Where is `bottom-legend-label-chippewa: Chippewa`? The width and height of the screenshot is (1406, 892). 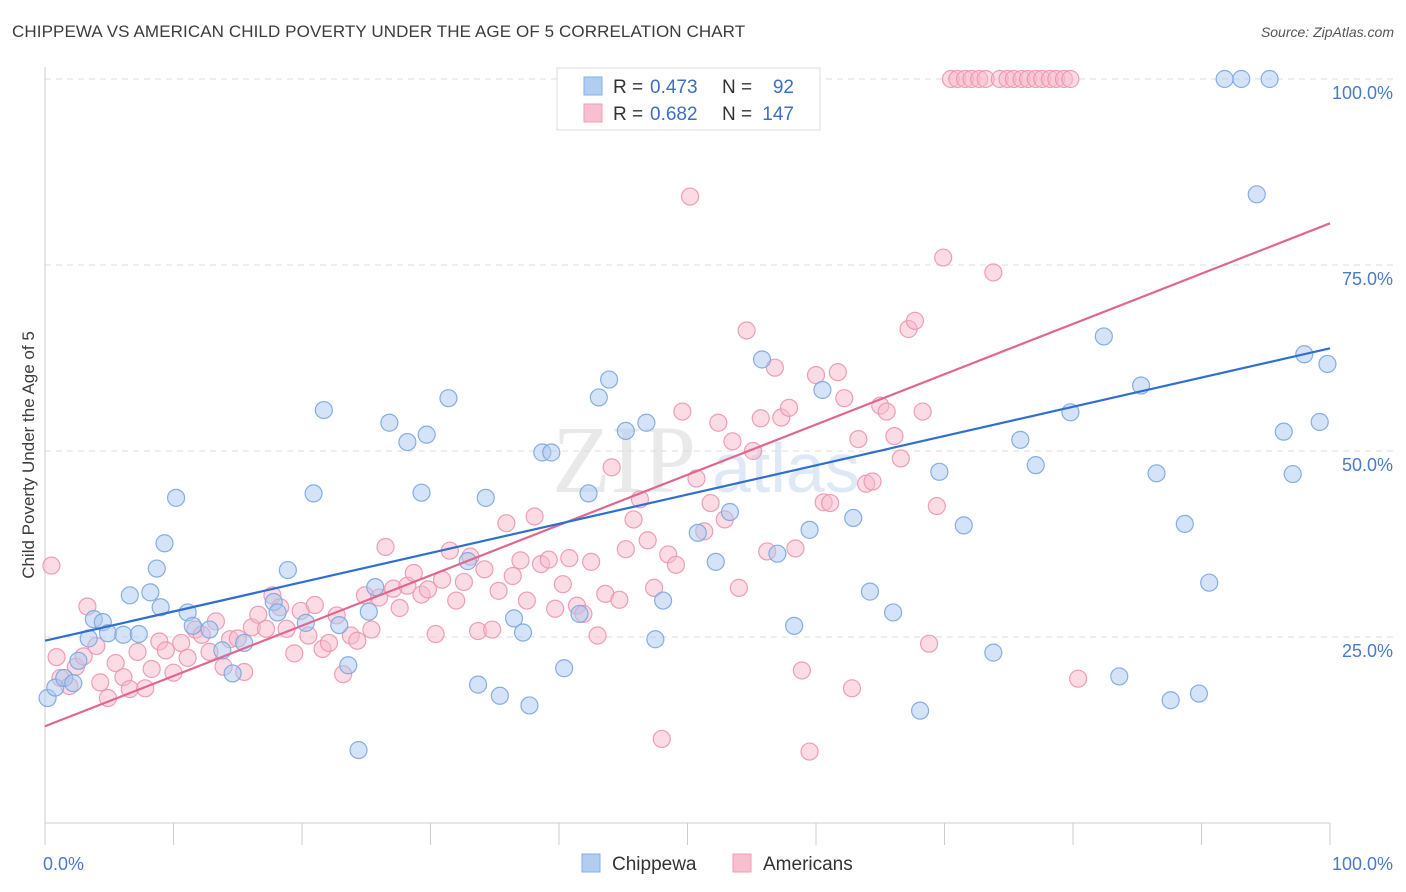 bottom-legend-label-chippewa: Chippewa is located at coordinates (654, 864).